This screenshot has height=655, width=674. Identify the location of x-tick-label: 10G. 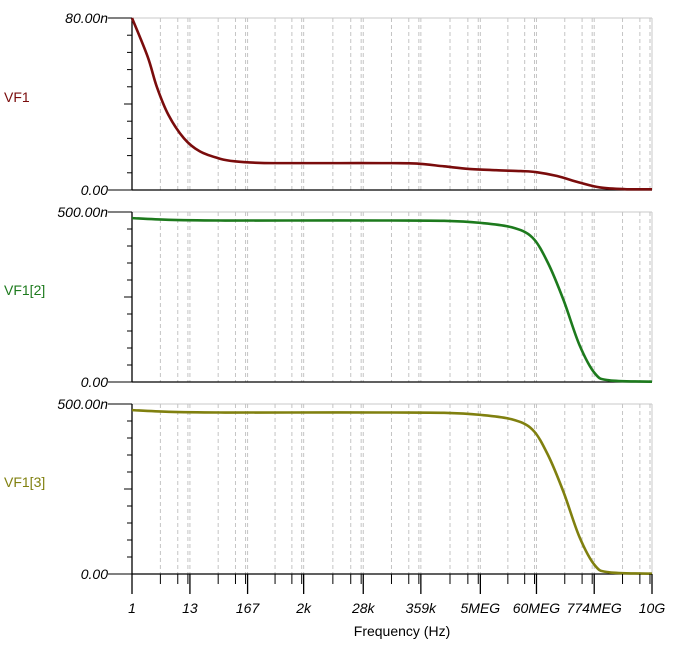
(652, 608).